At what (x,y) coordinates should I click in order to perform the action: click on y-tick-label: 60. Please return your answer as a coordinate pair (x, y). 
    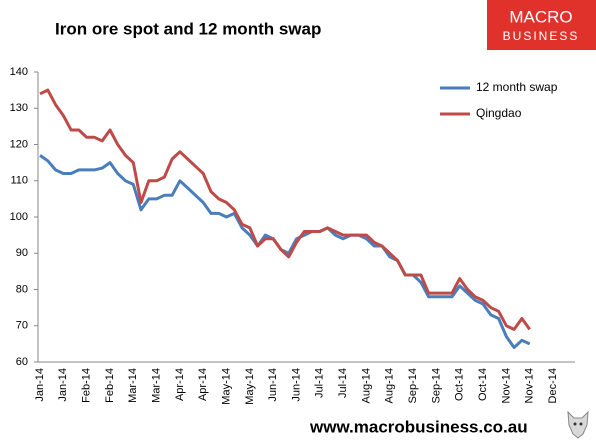
    Looking at the image, I should click on (22, 362).